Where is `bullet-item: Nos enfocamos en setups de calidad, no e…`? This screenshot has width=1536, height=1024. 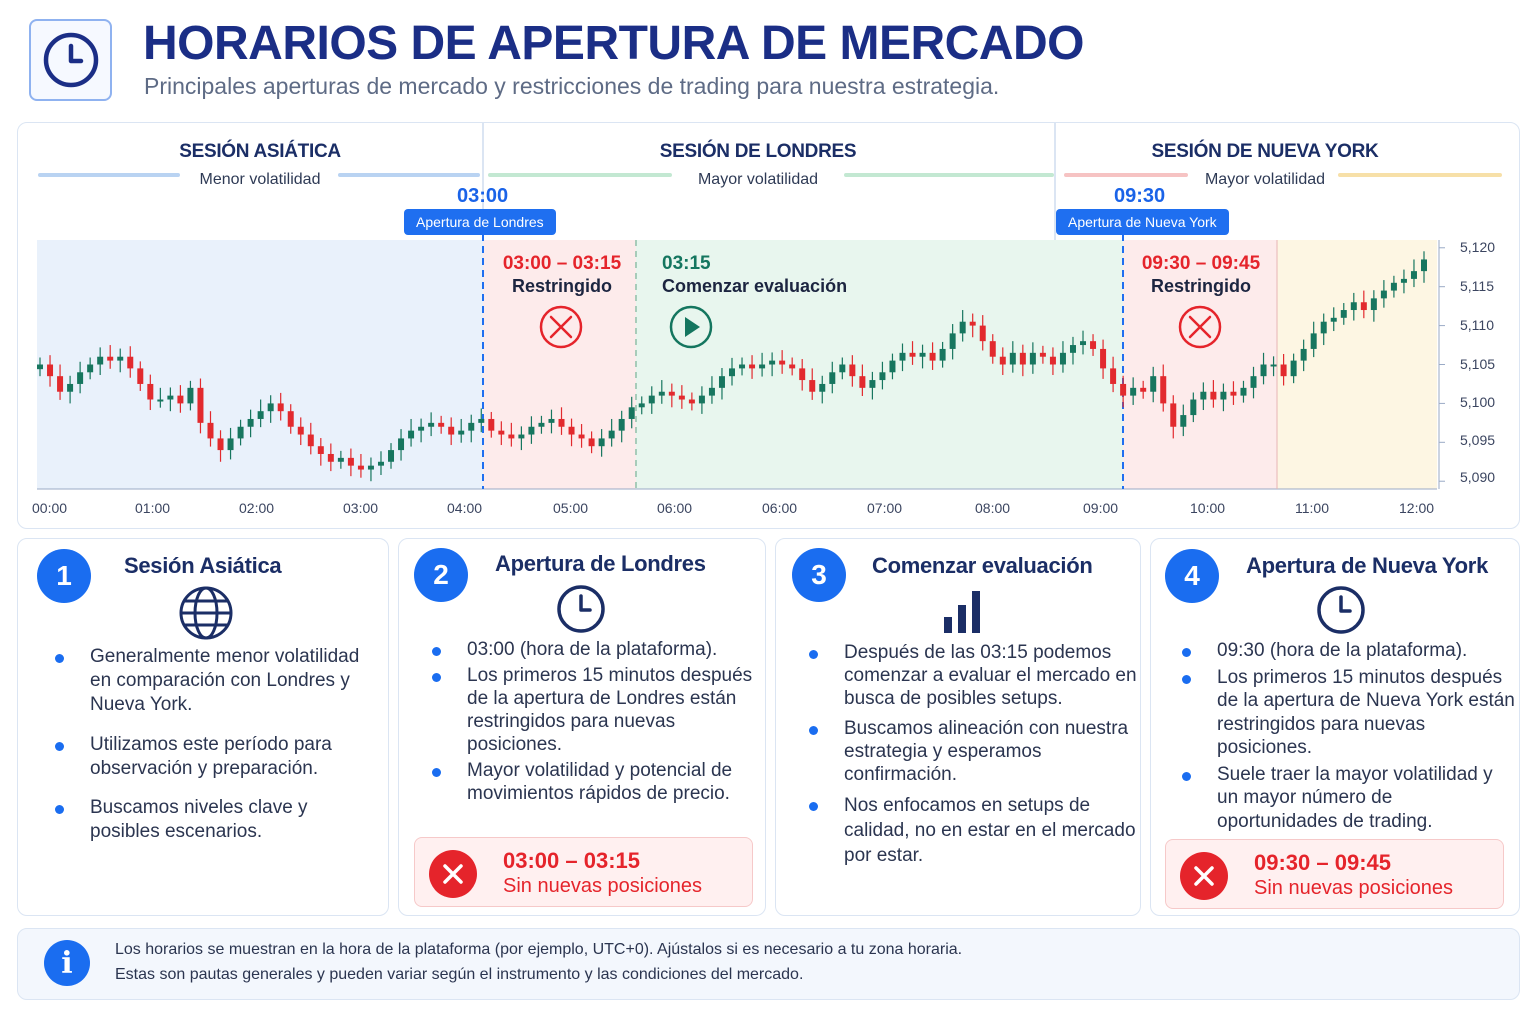 bullet-item: Nos enfocamos en setups de calidad, no e… is located at coordinates (972, 830).